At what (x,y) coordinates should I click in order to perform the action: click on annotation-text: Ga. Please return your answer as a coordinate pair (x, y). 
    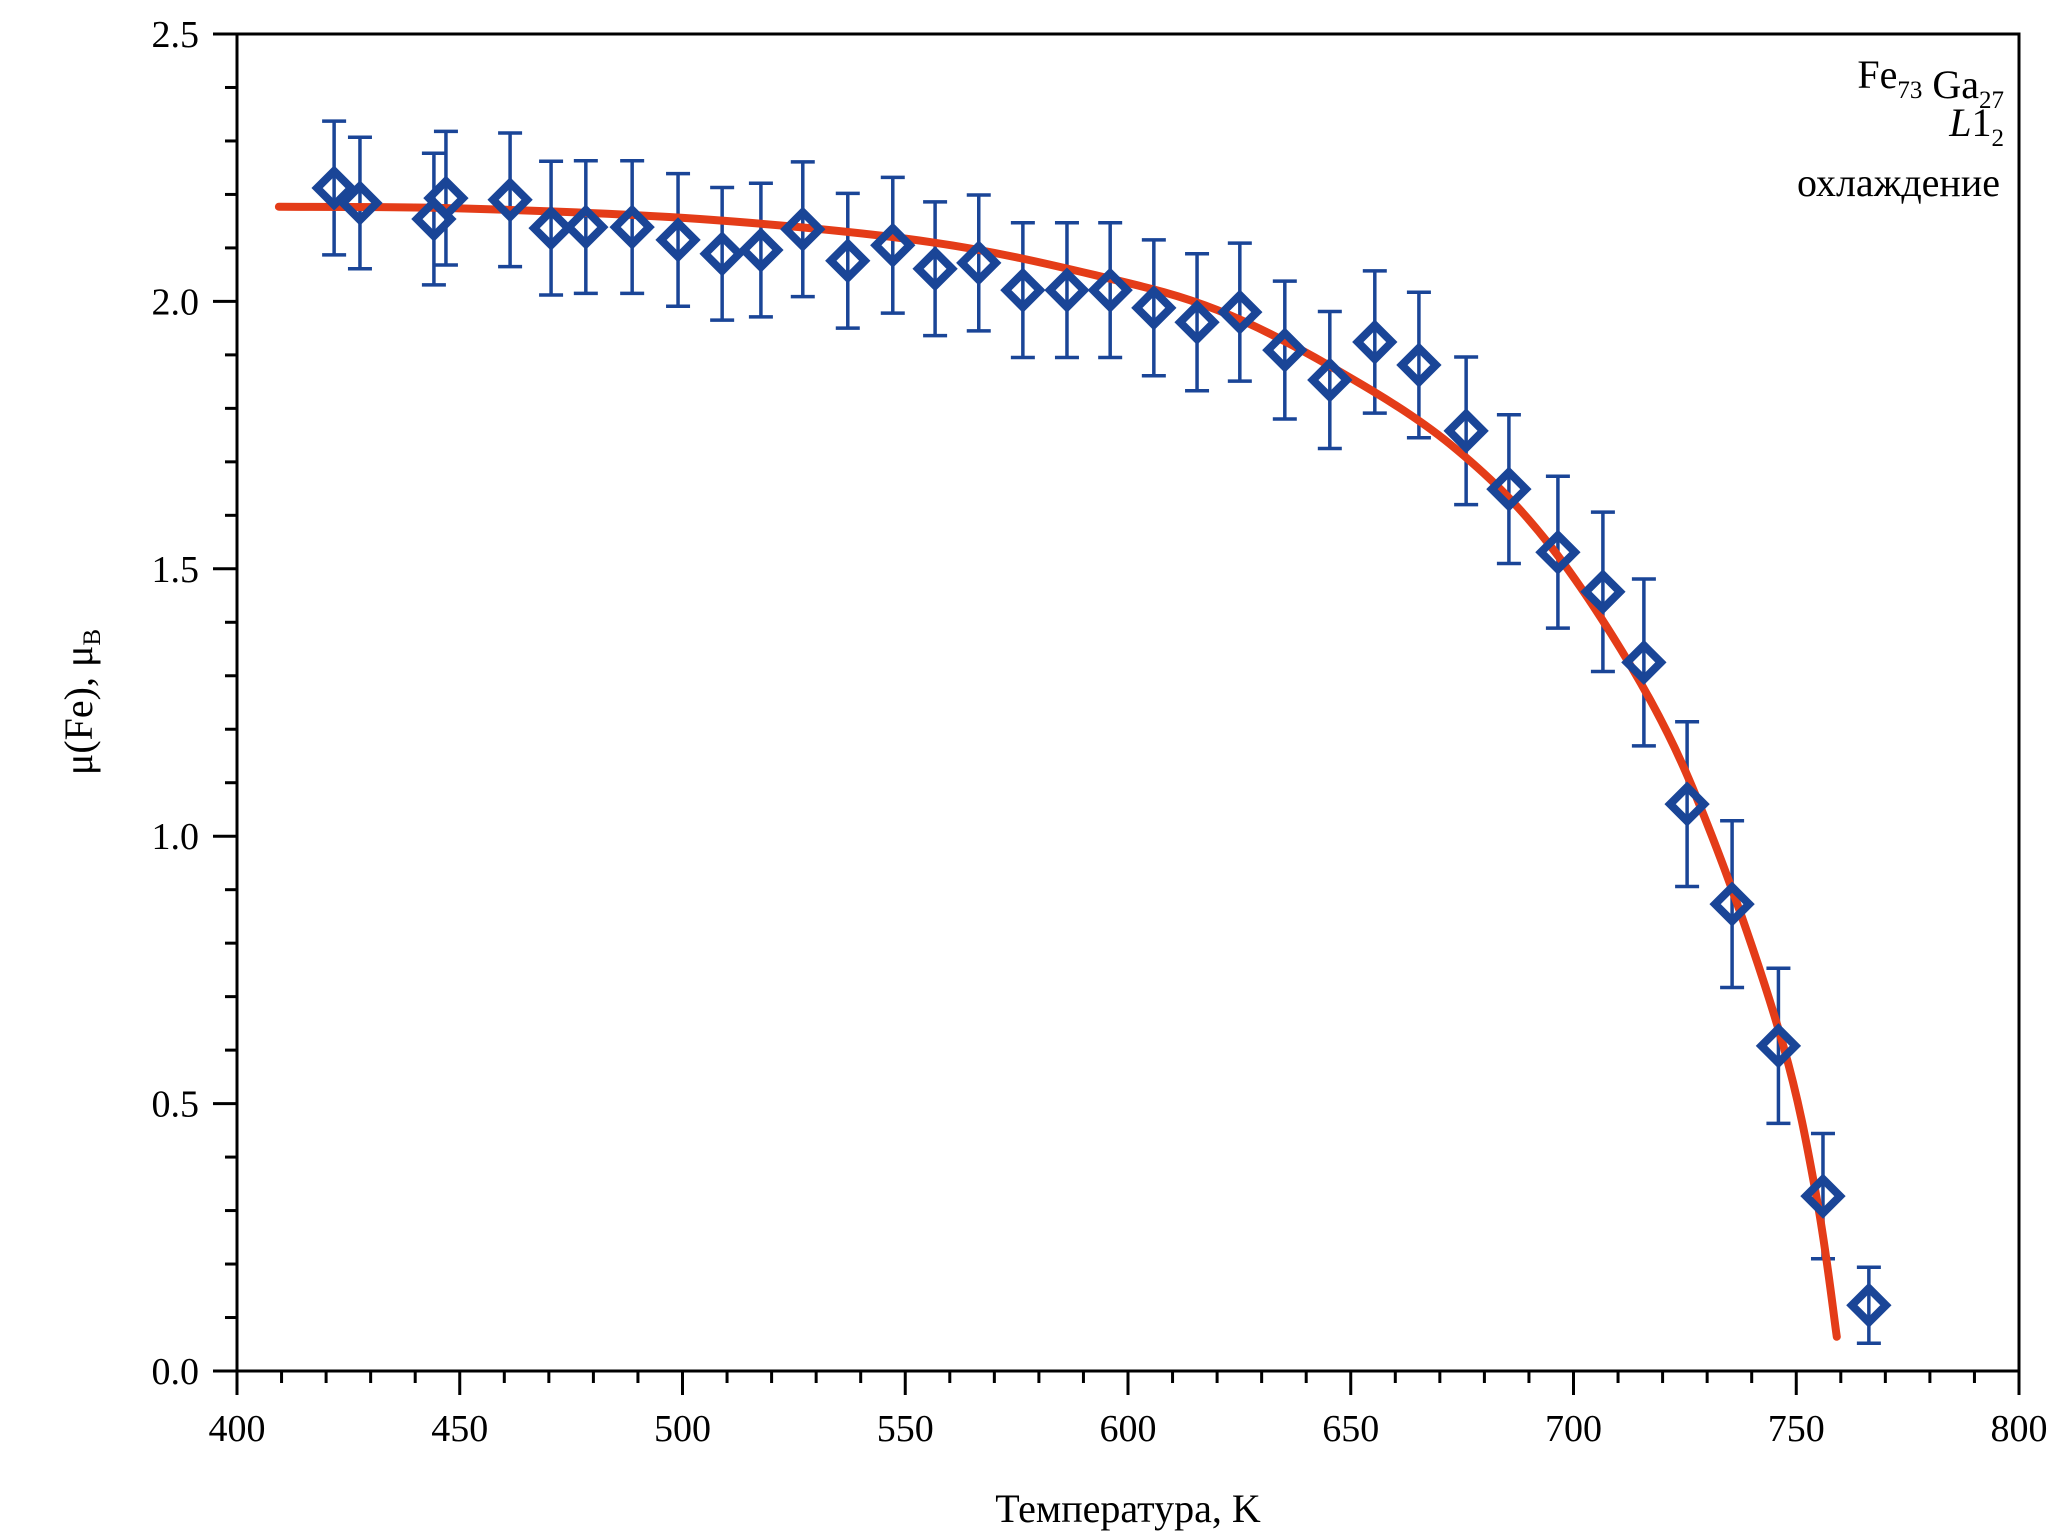
    Looking at the image, I should click on (1950, 84).